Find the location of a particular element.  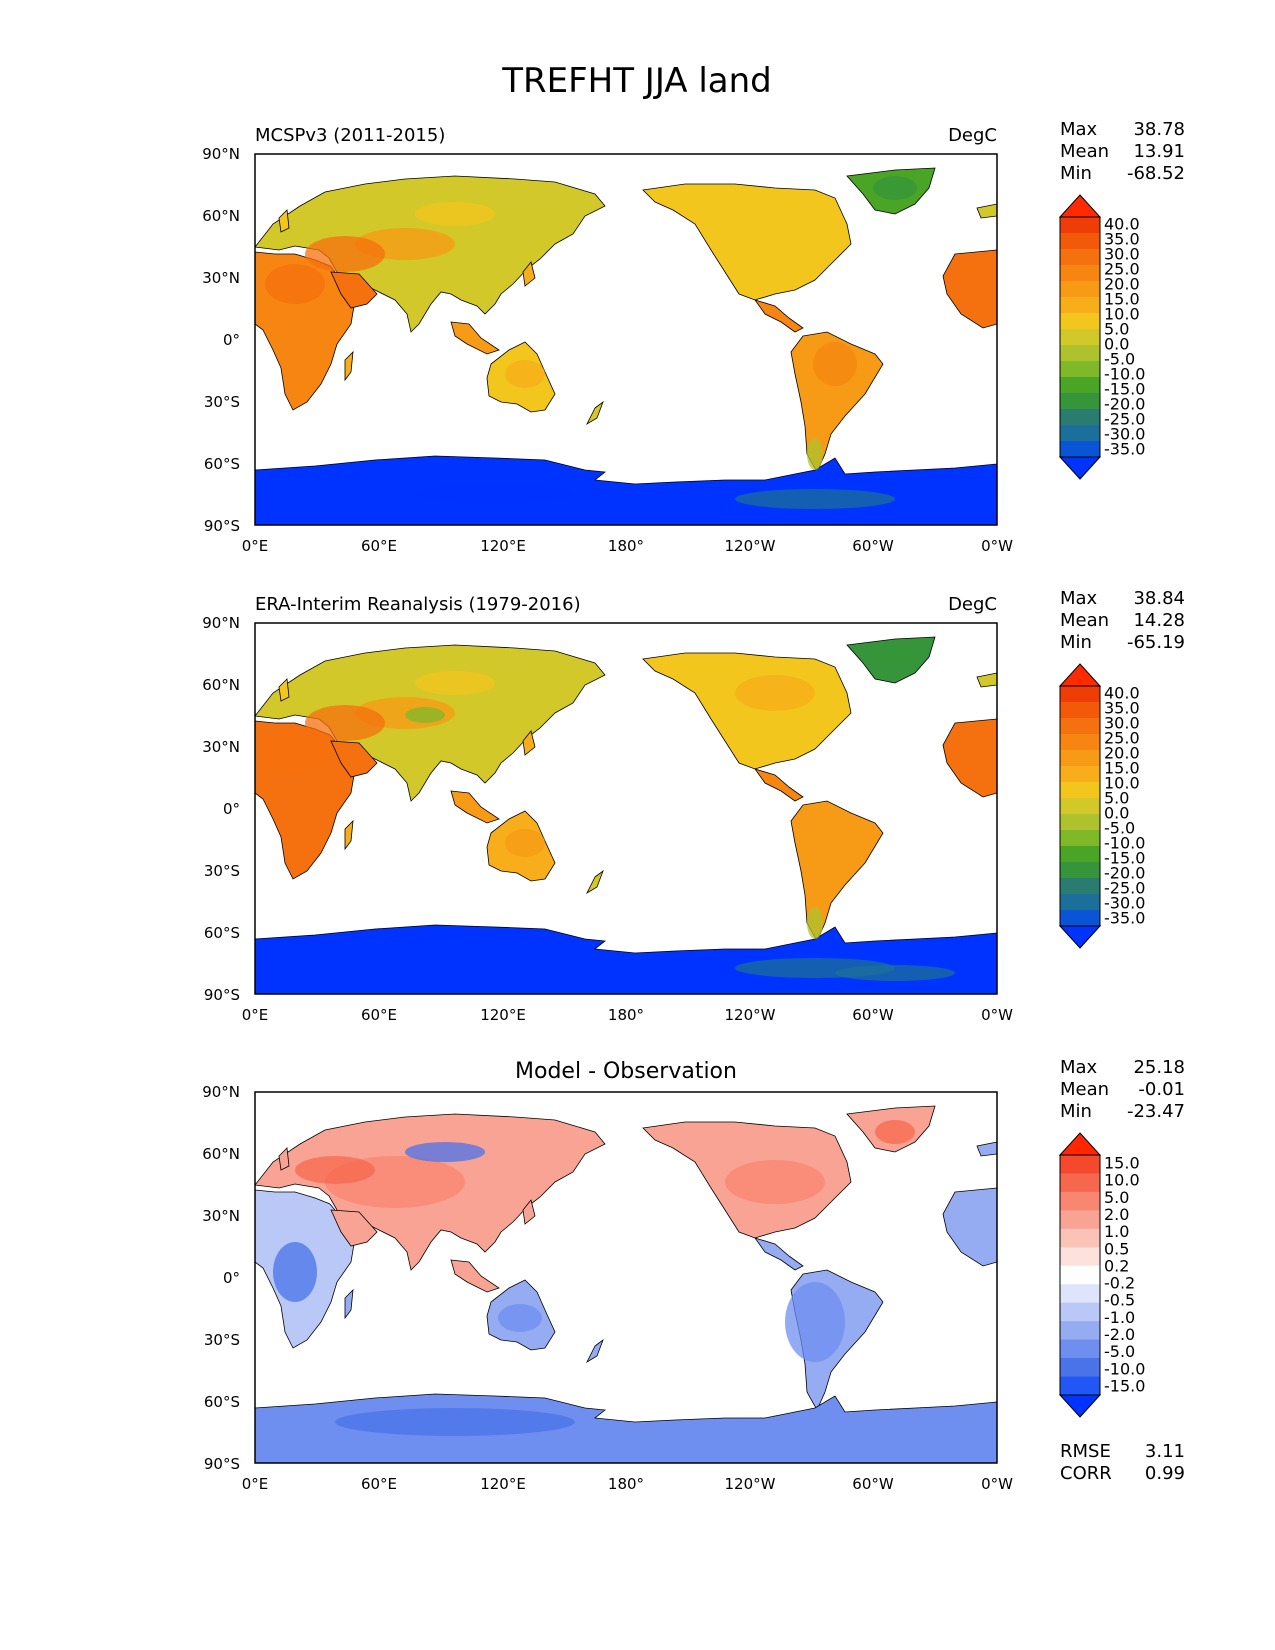

stat-value: -68.52 is located at coordinates (1156, 173).